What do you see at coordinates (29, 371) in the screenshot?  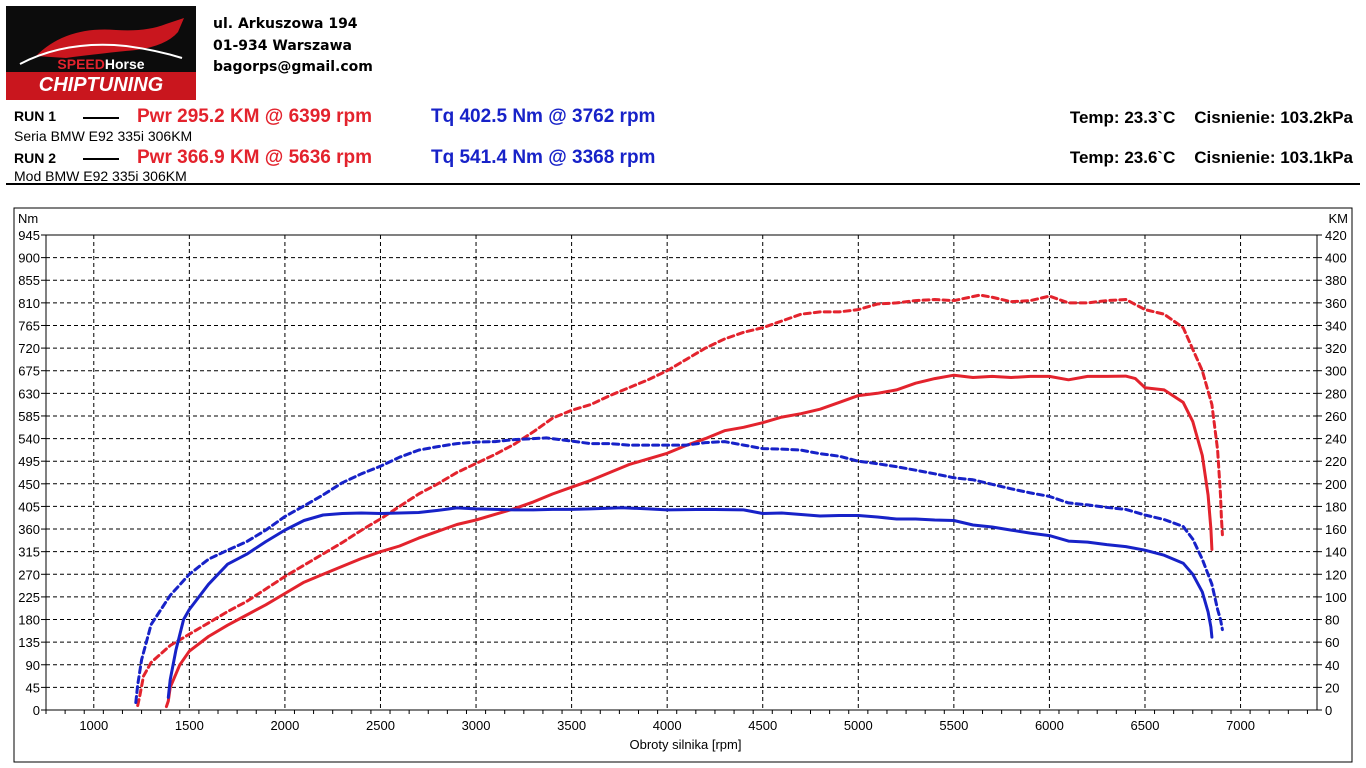 I see `y-left-tick-label: 675` at bounding box center [29, 371].